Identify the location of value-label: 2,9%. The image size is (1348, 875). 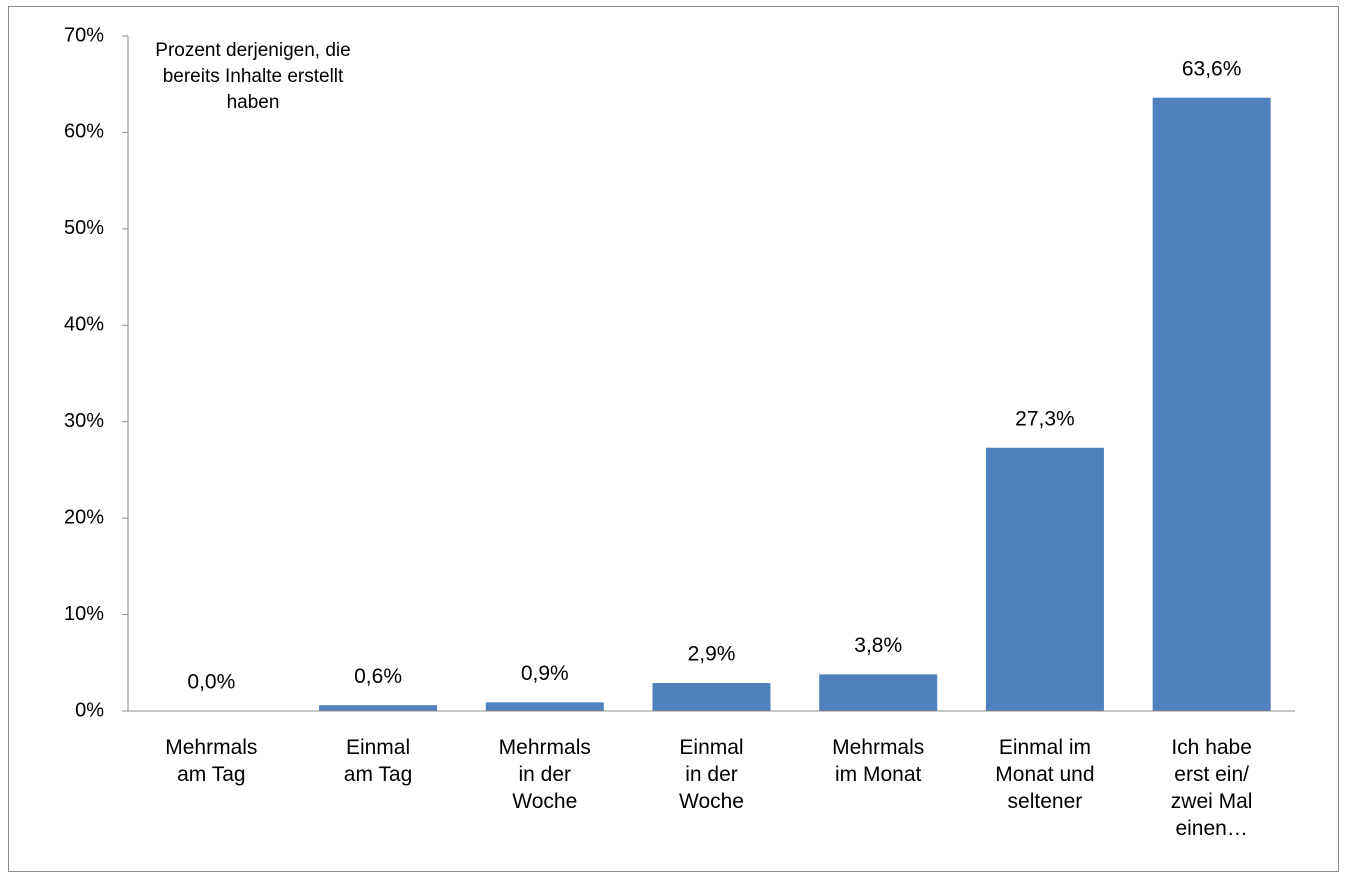
(712, 654).